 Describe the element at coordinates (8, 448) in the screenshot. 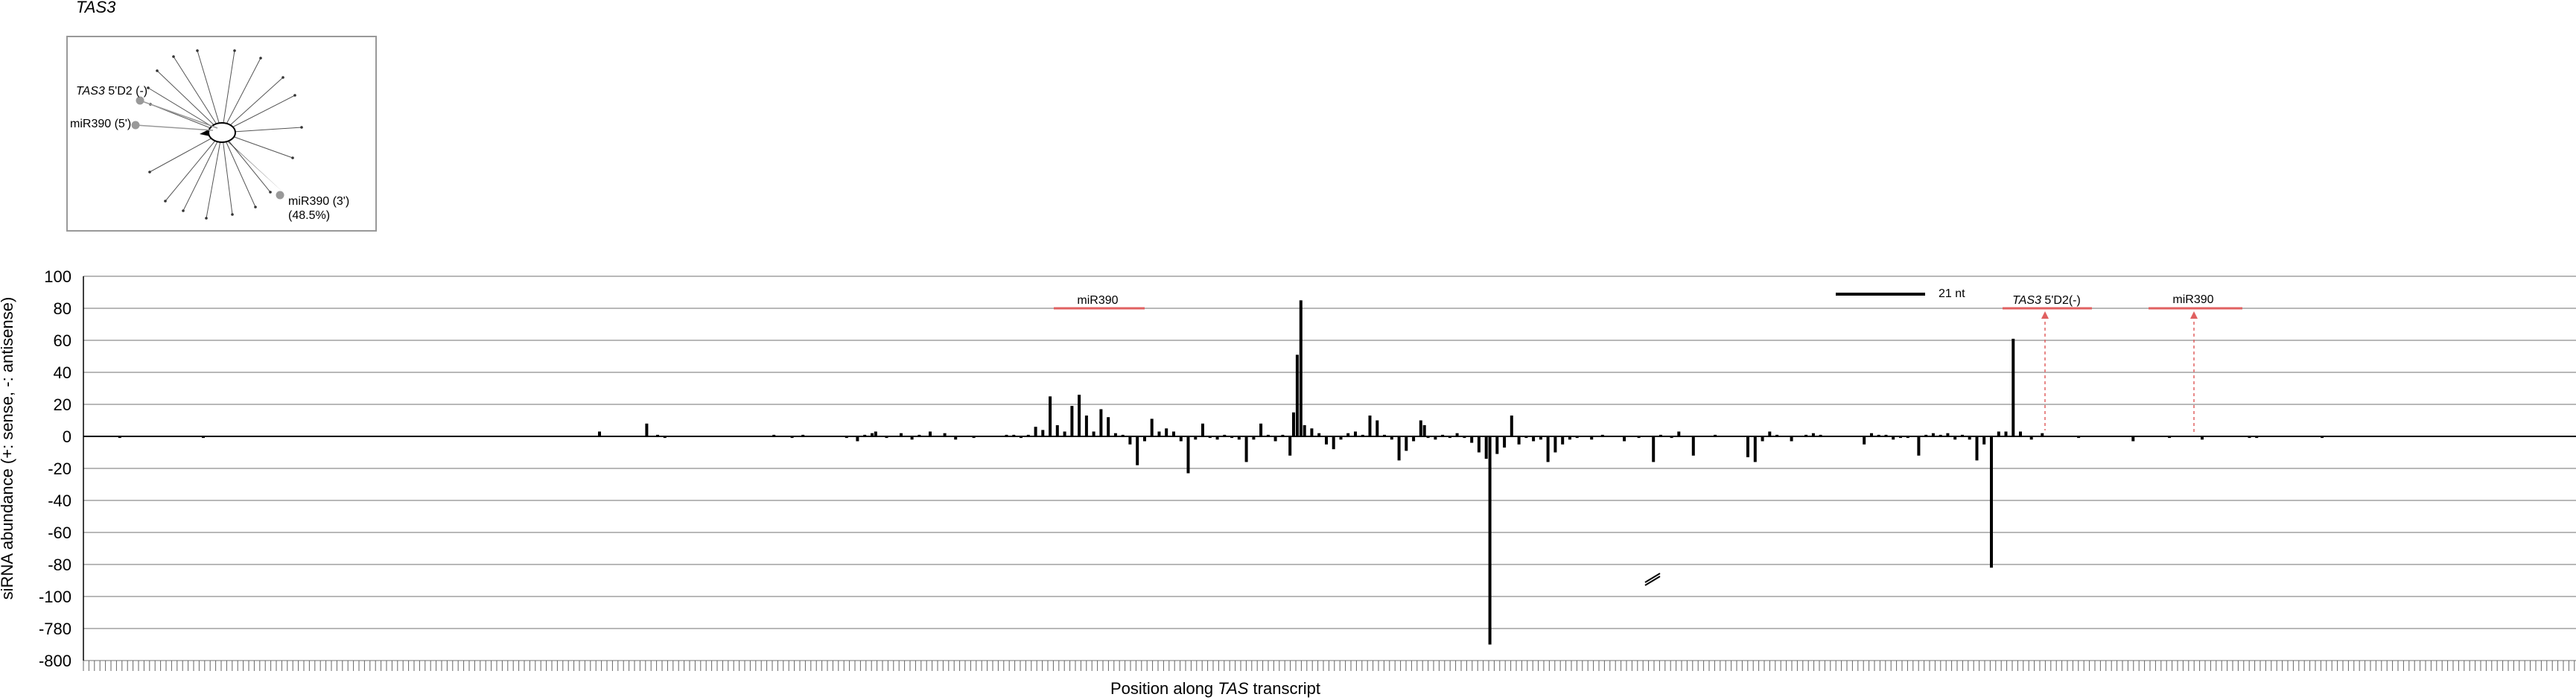

I see `y-axis-label: siRNA abundance (+: sense, -: antisense)` at that location.